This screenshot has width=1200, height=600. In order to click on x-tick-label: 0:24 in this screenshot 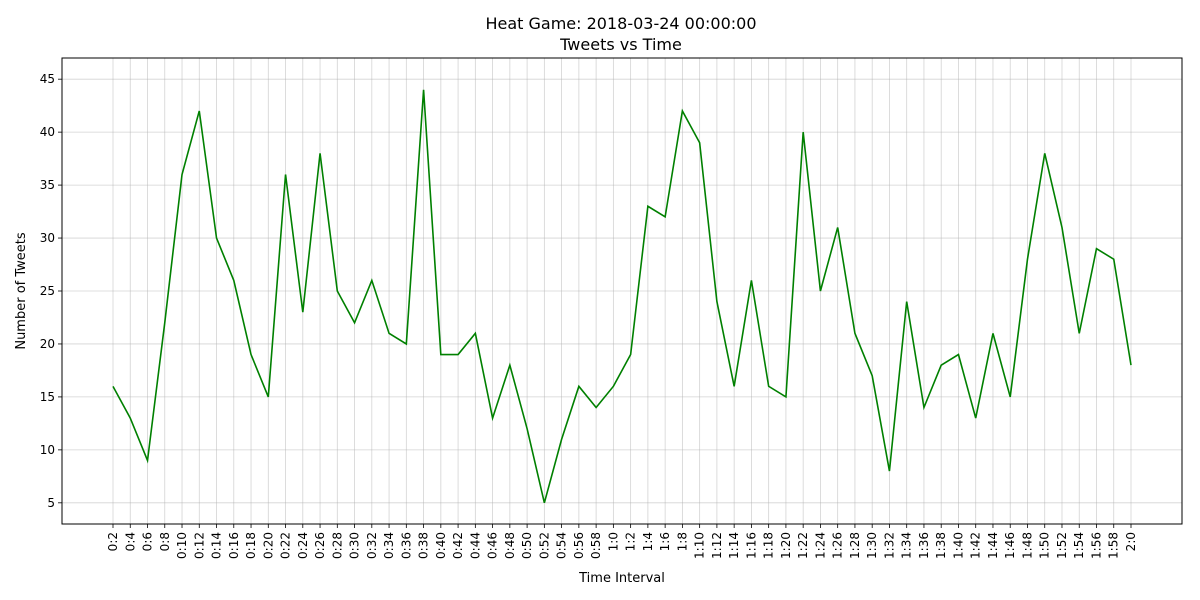, I will do `click(303, 545)`.